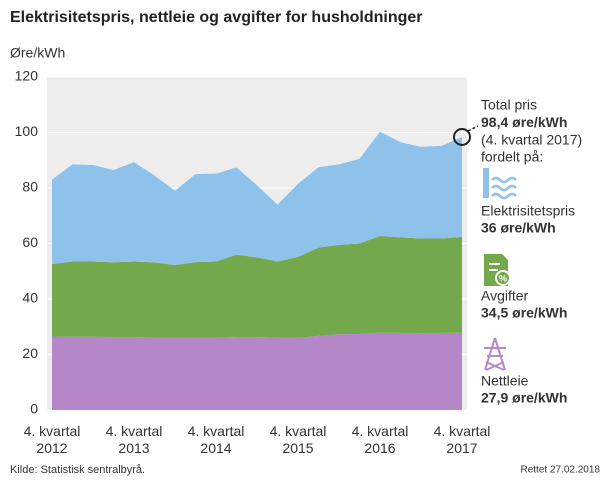 The height and width of the screenshot is (488, 610). What do you see at coordinates (509, 105) in the screenshot?
I see `annotation: Total pris` at bounding box center [509, 105].